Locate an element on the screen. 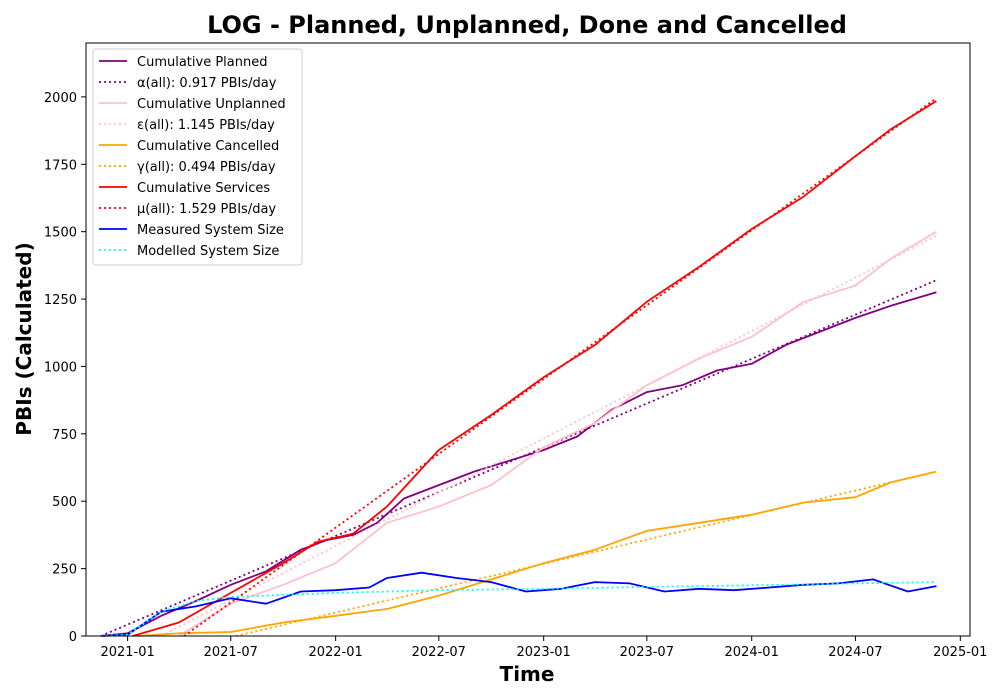 The height and width of the screenshot is (700, 1000). y-axis-label: PBIs (Calculated) is located at coordinates (24, 338).